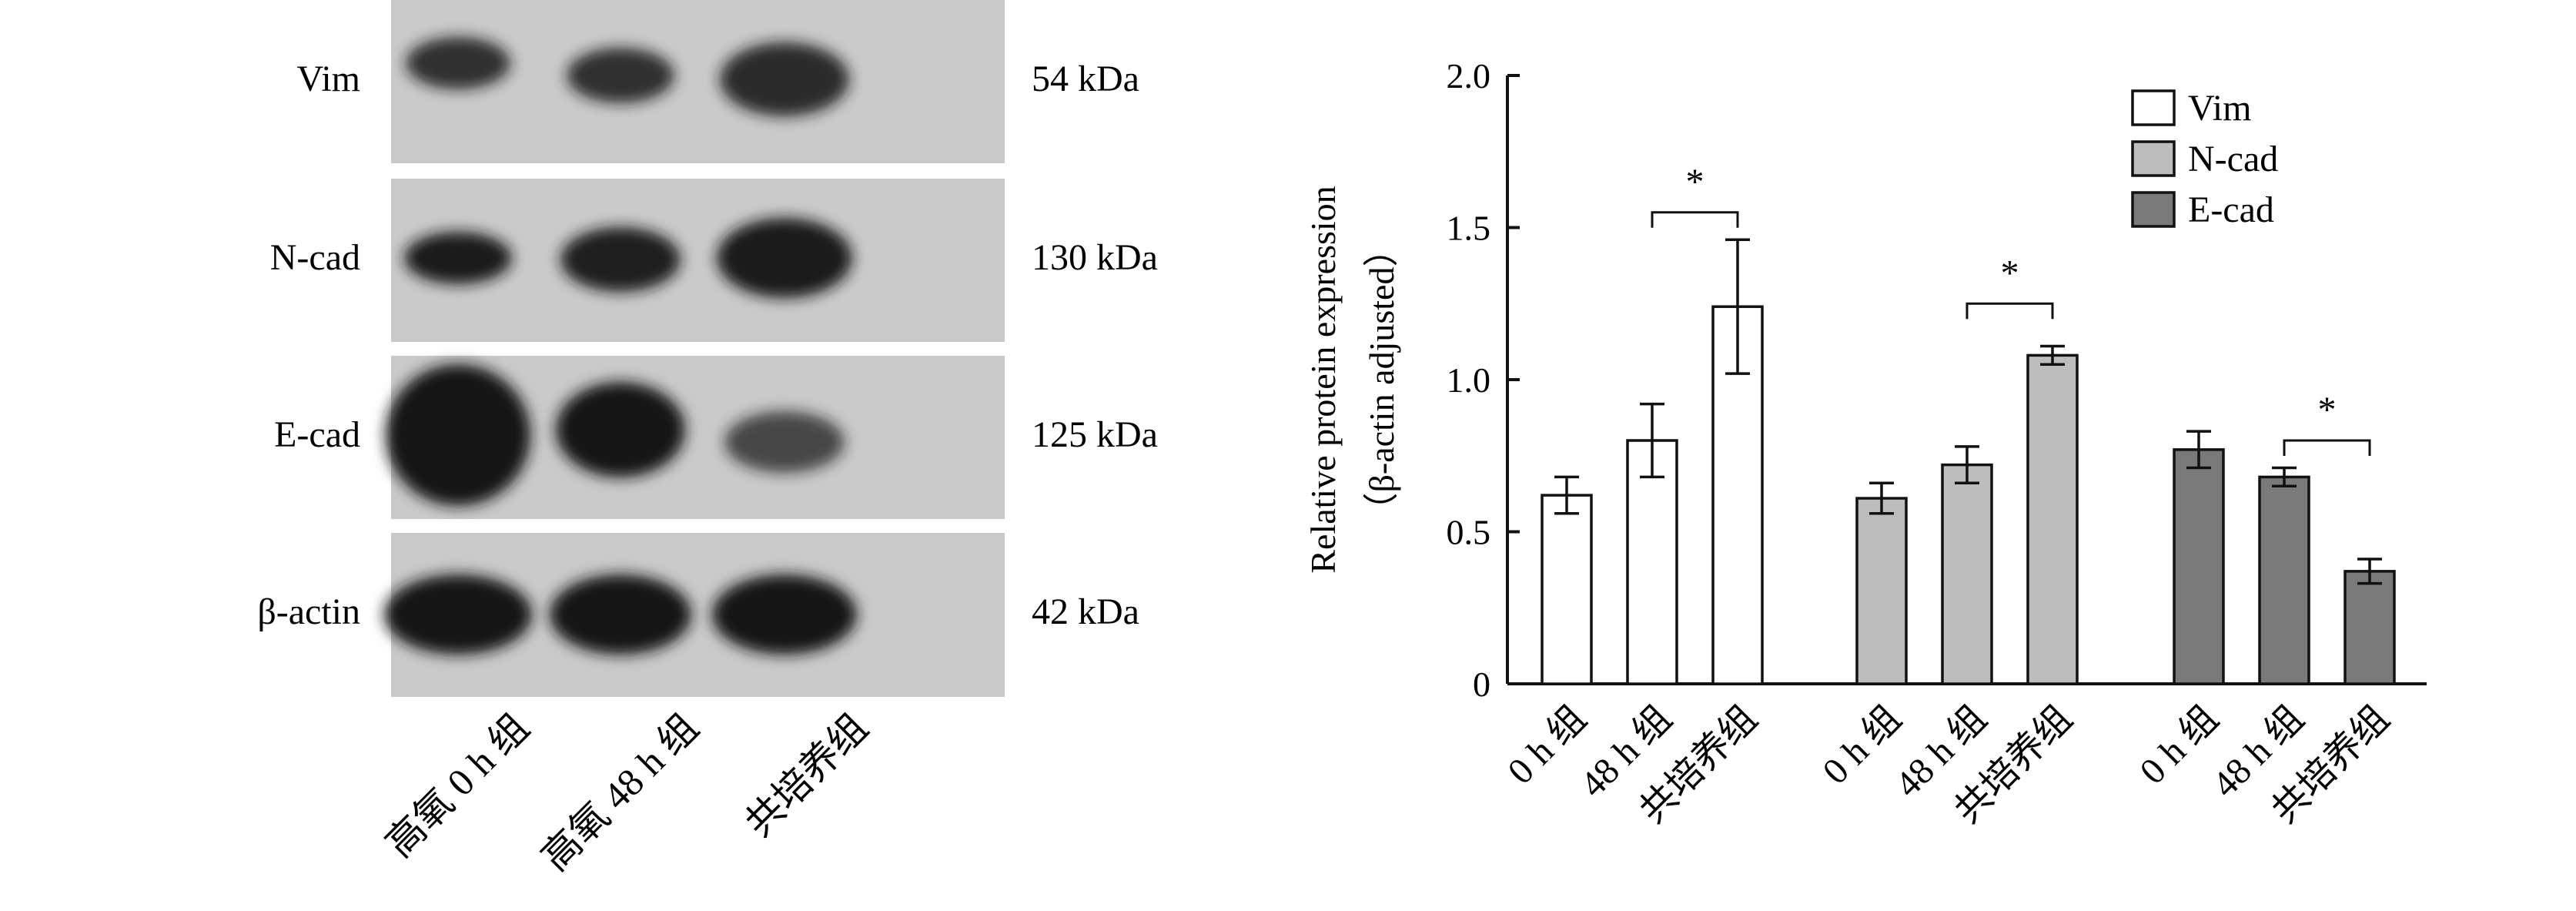  Describe the element at coordinates (1085, 79) in the screenshot. I see `blot-mw-label: 54 kDa` at that location.